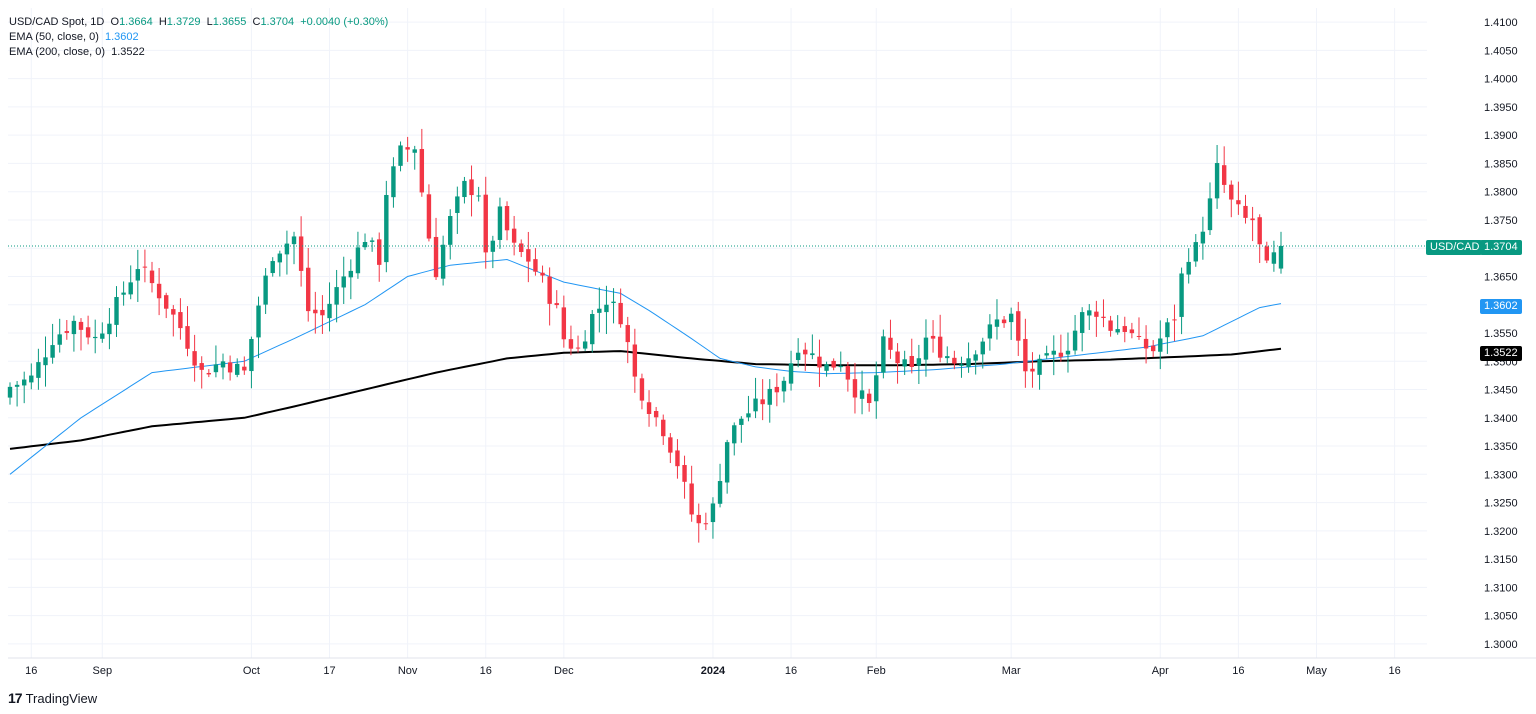 The image size is (1536, 714). I want to click on ema50-legend-row: EMA (50, close, 0) 1.3602, so click(198, 37).